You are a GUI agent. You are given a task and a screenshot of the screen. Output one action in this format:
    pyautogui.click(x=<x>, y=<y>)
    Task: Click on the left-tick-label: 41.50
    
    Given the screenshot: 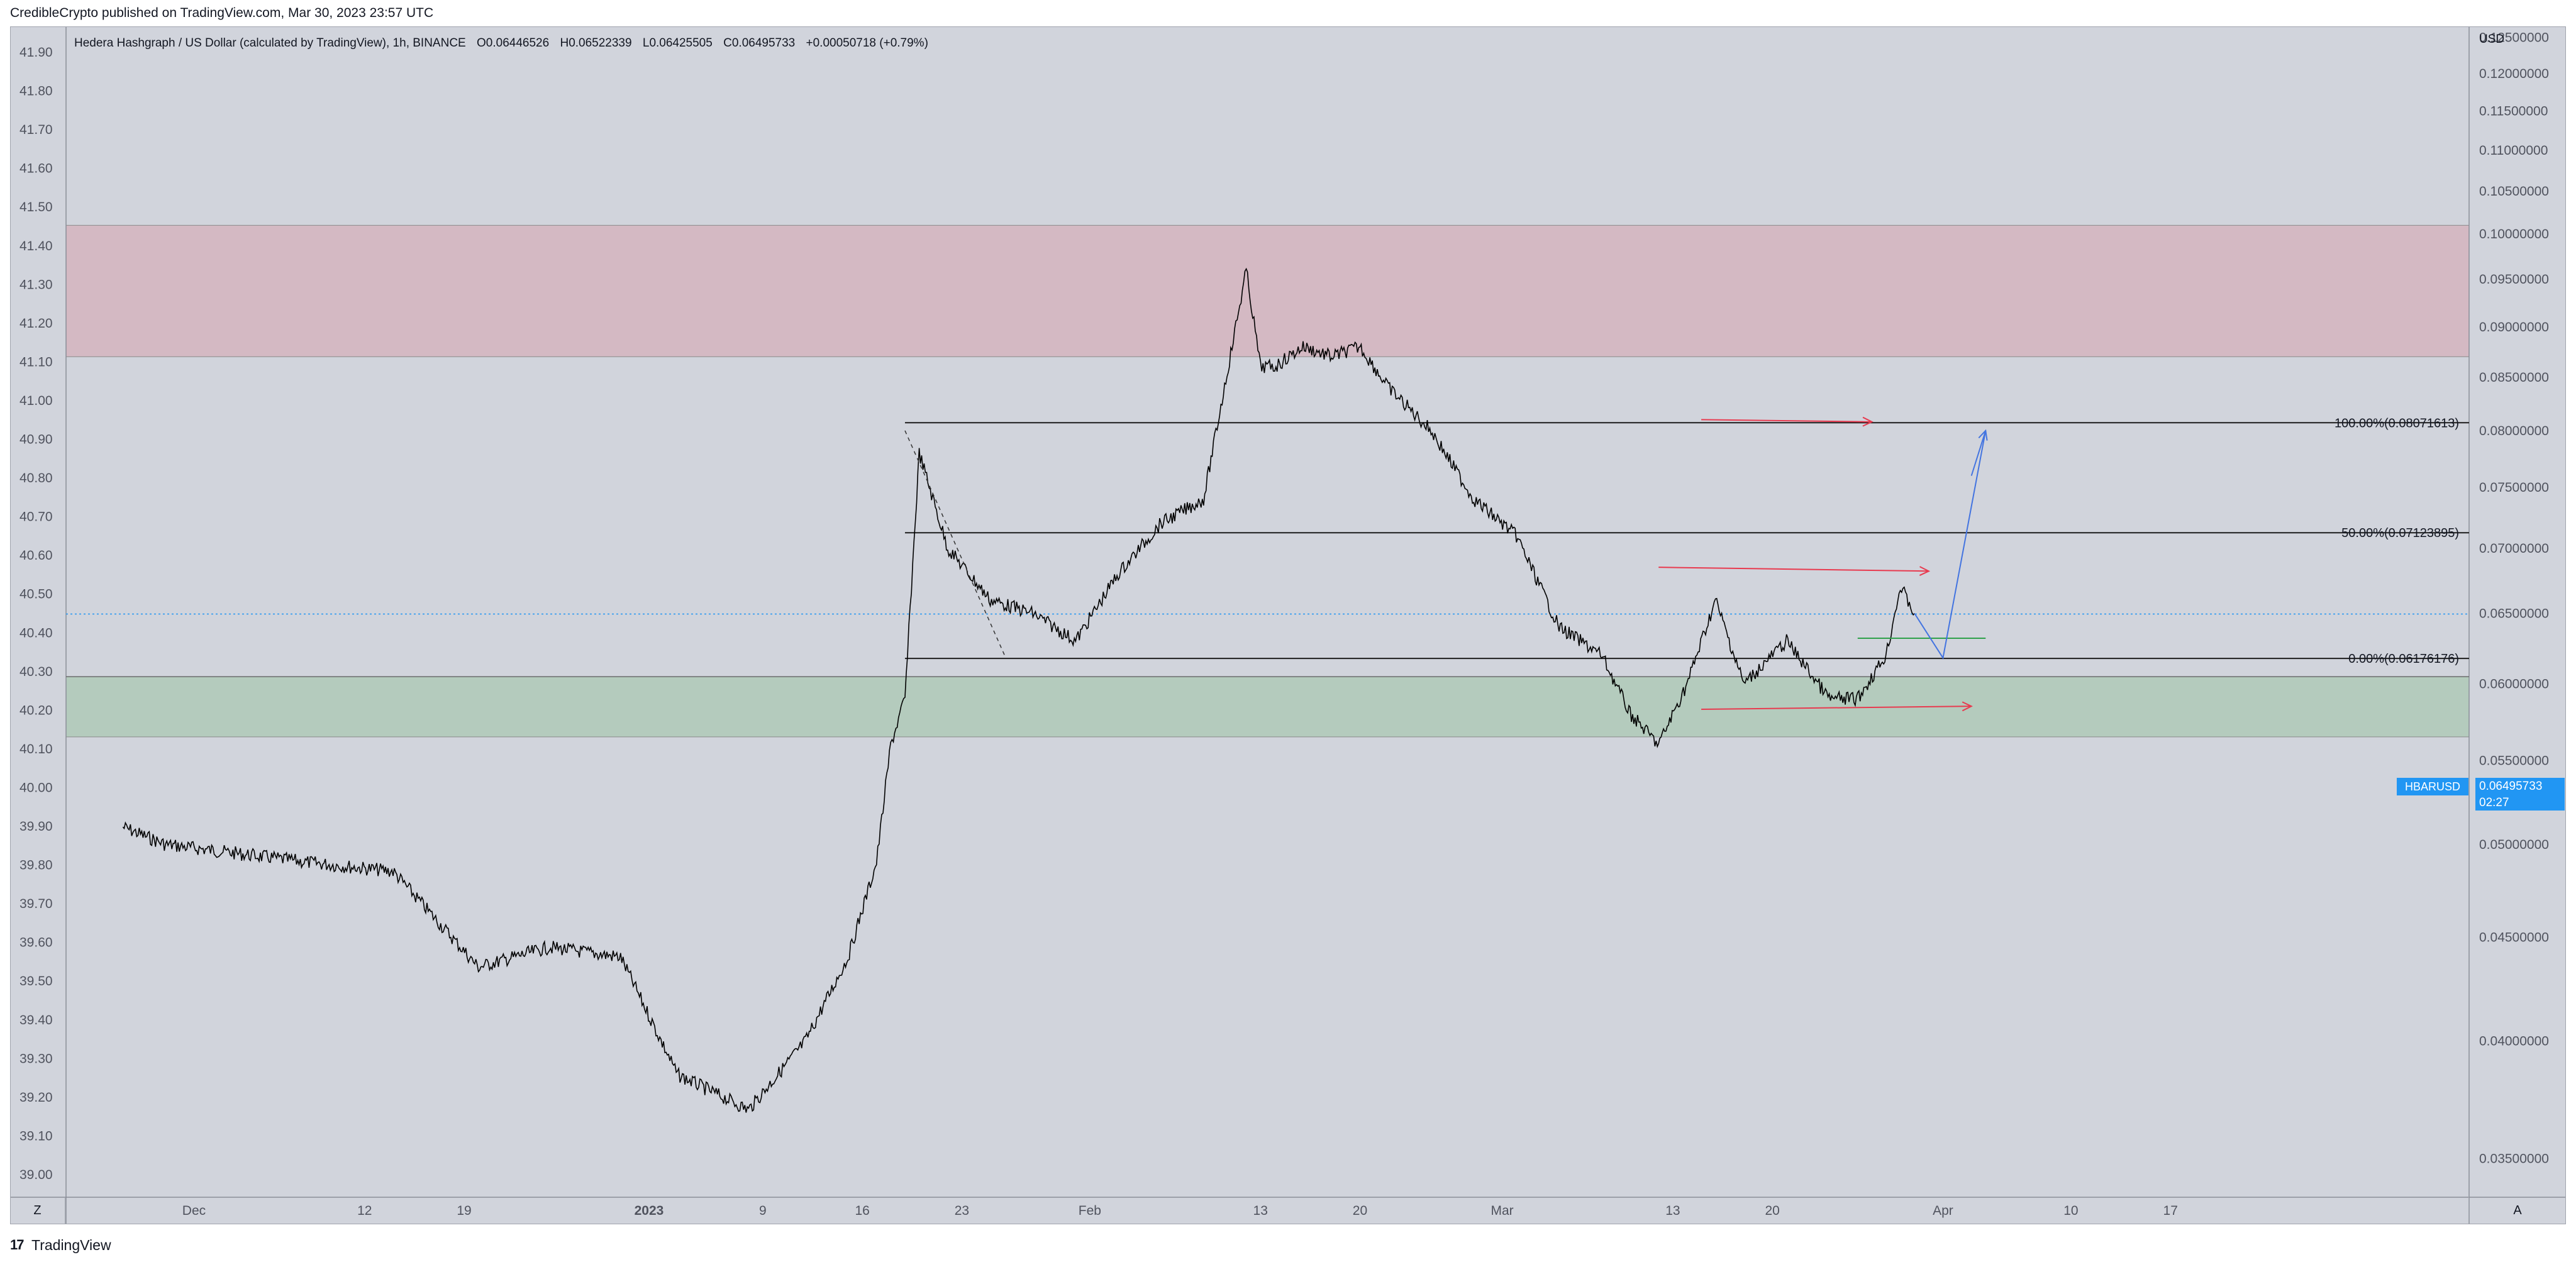 What is the action you would take?
    pyautogui.click(x=36, y=207)
    